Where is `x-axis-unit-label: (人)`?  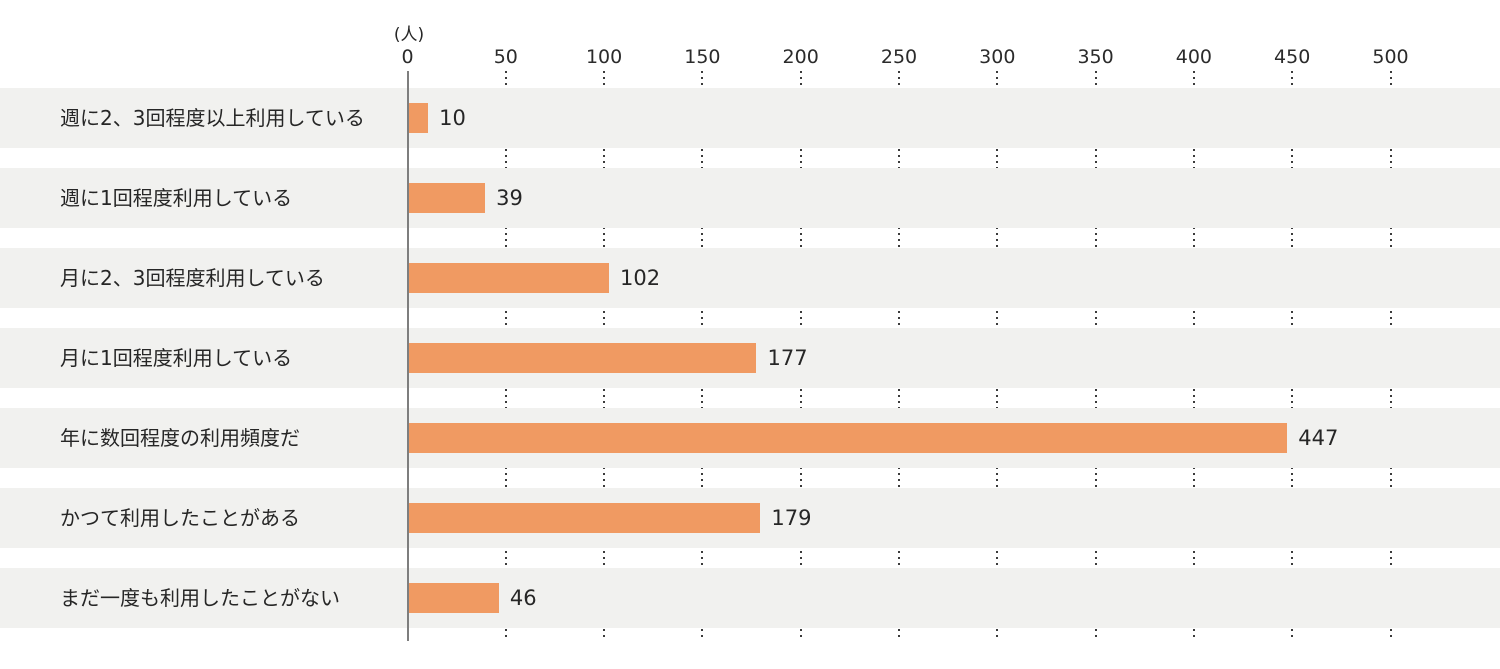
x-axis-unit-label: (人) is located at coordinates (409, 35).